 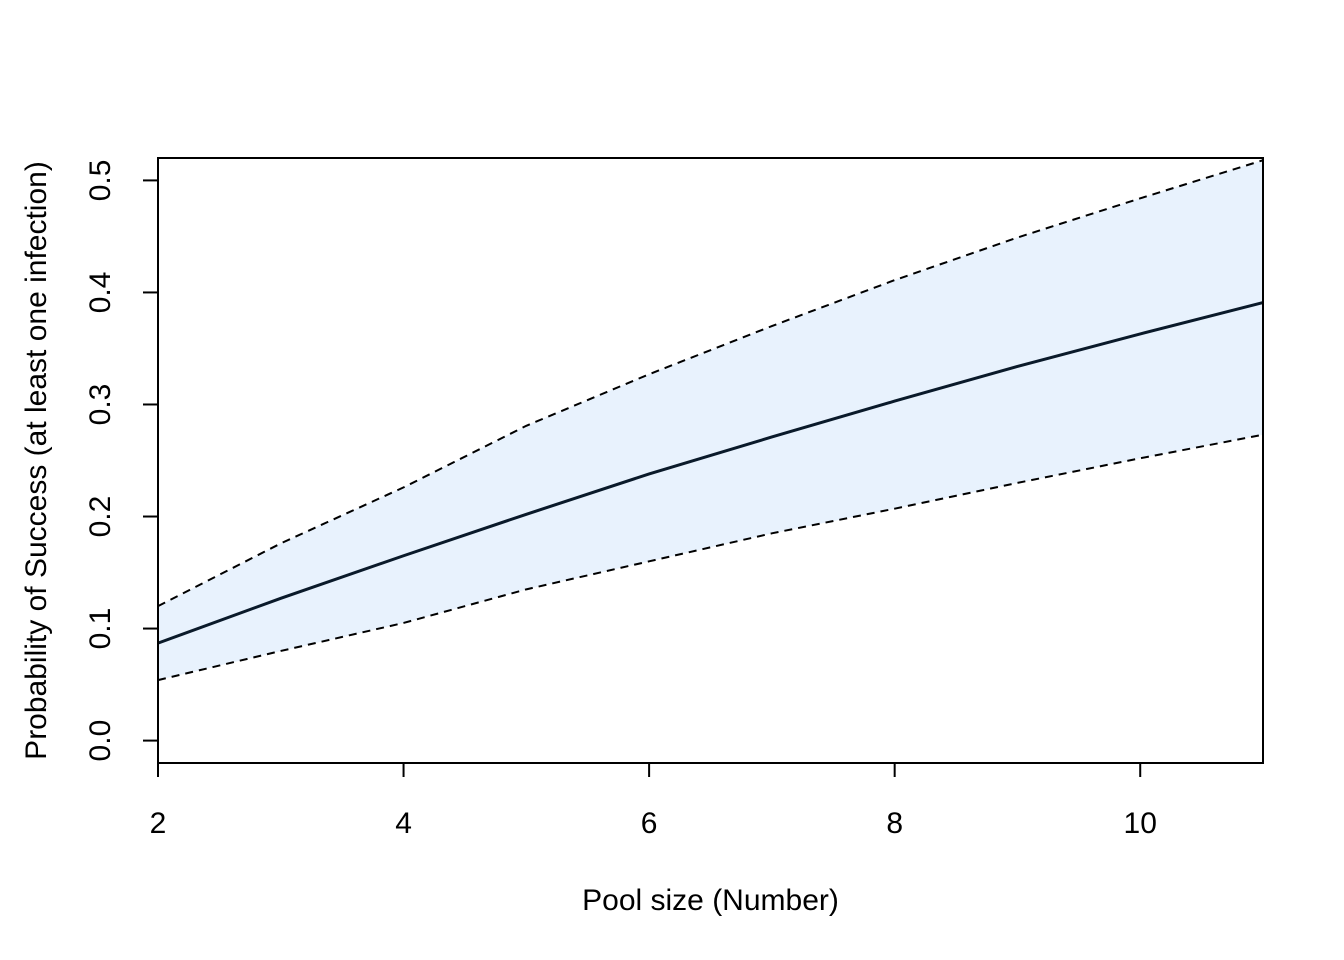 What do you see at coordinates (710, 900) in the screenshot?
I see `x-axis-title: Pool size (Number)` at bounding box center [710, 900].